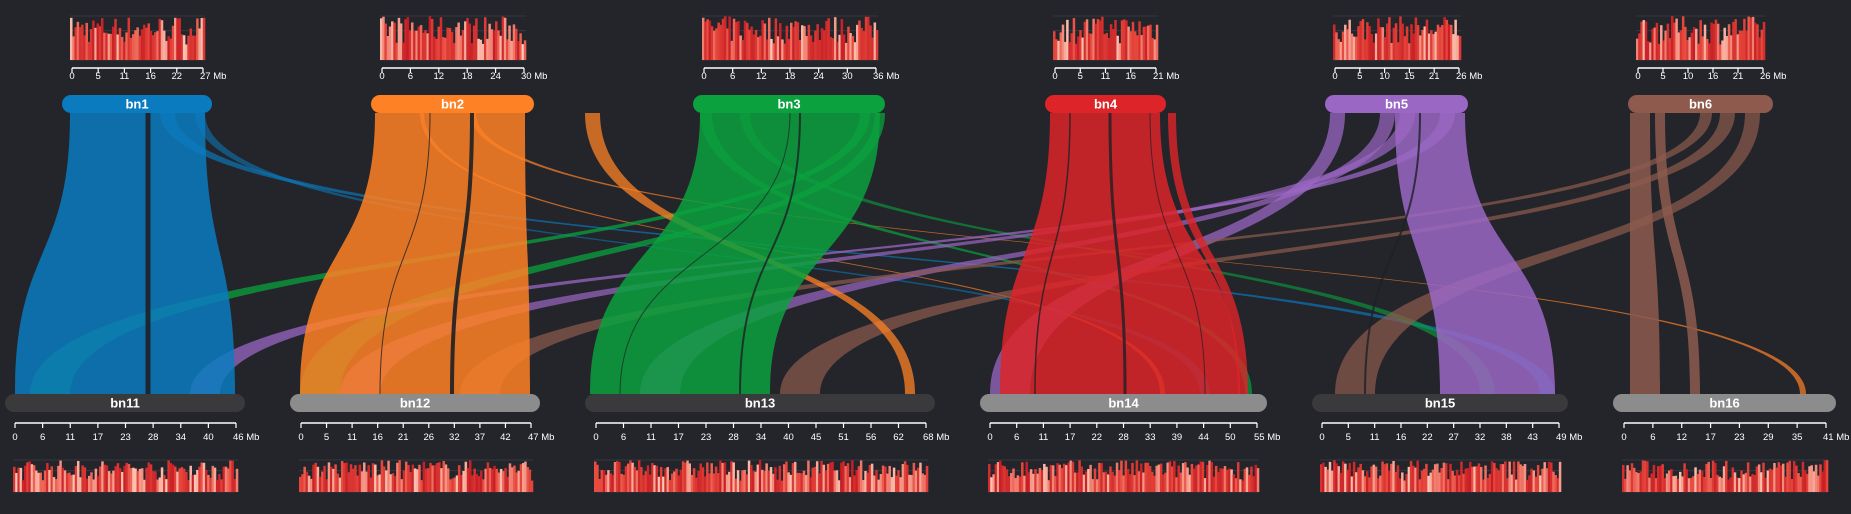 This screenshot has width=1851, height=514. I want to click on tick-label: 30 Mb, so click(534, 76).